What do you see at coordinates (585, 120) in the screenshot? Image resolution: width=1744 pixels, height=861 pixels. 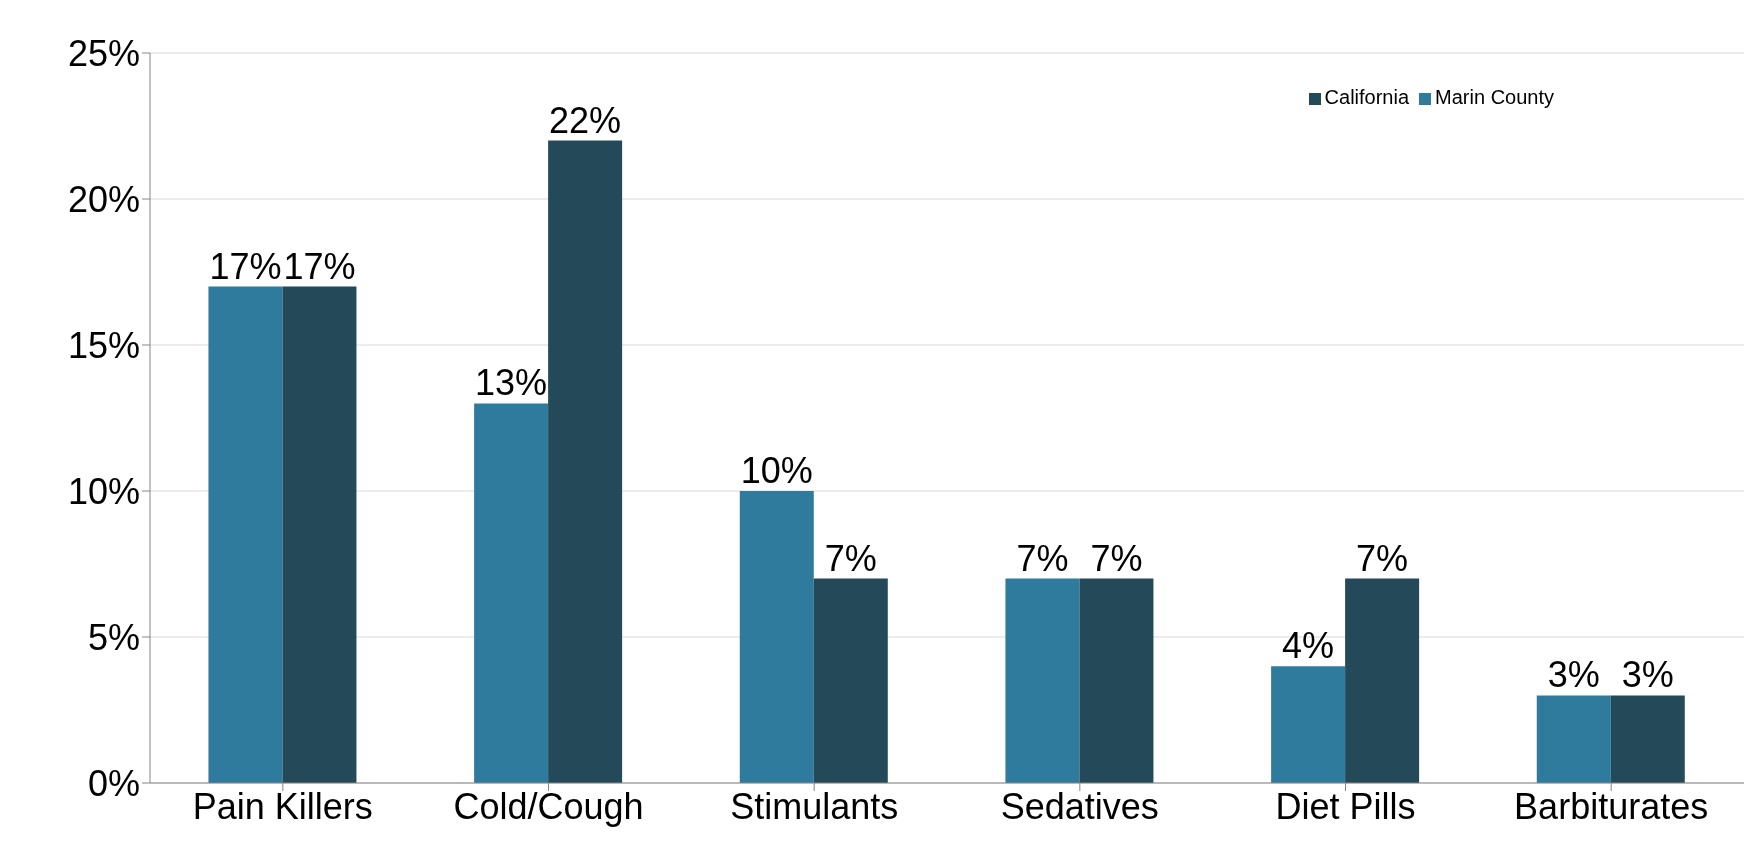 I see `data-label: 22%` at bounding box center [585, 120].